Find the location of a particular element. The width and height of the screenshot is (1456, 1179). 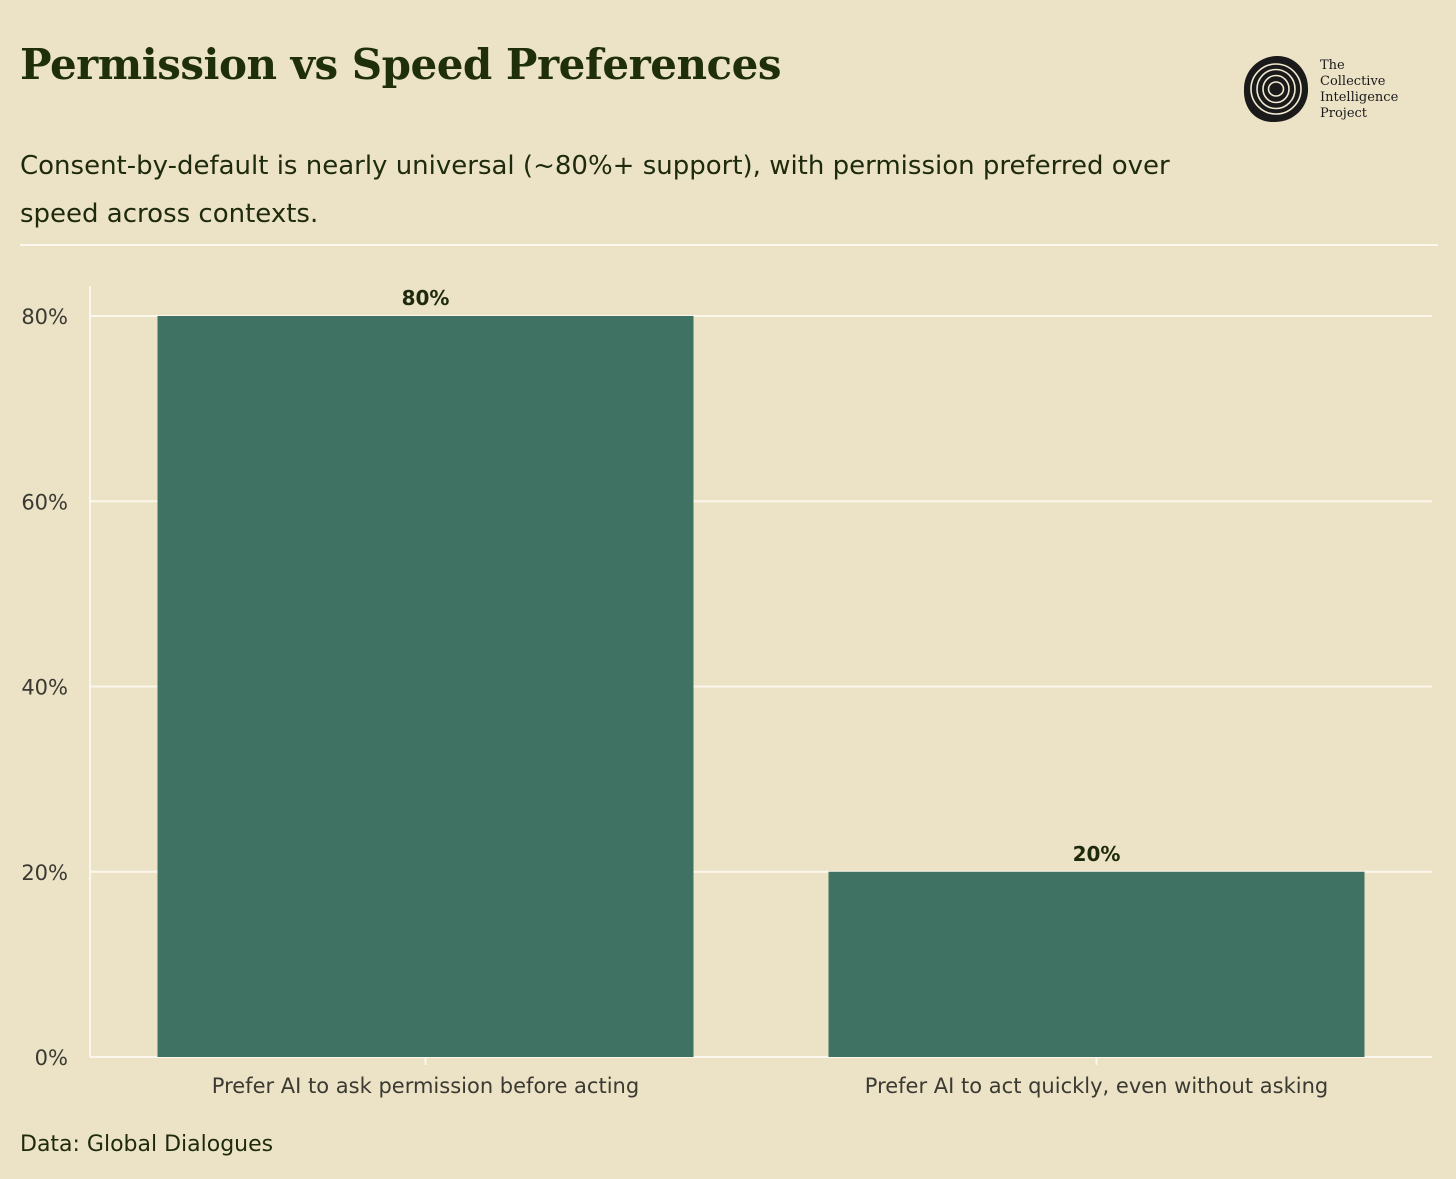

logo-line: The is located at coordinates (1332, 65).